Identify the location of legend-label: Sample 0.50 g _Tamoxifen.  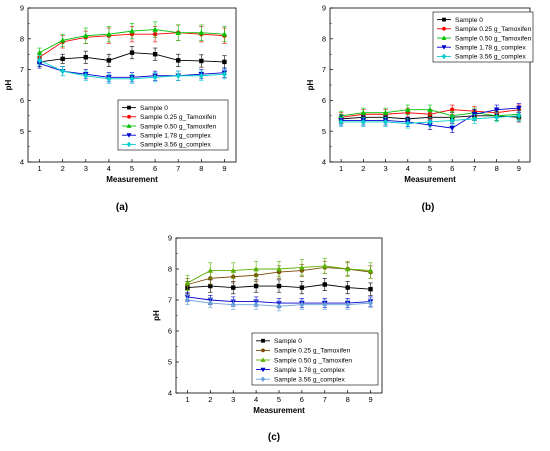
(313, 360).